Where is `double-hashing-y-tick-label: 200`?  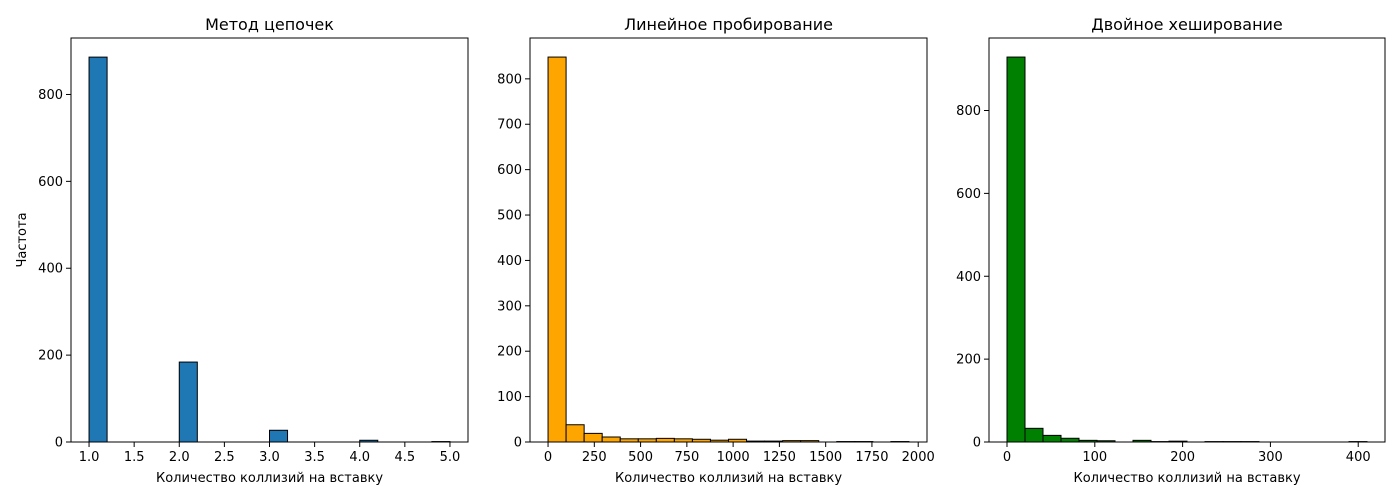
double-hashing-y-tick-label: 200 is located at coordinates (968, 360).